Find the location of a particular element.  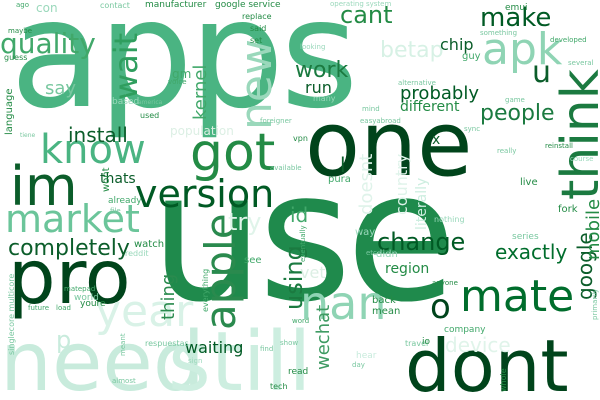

word-region: region is located at coordinates (407, 269).